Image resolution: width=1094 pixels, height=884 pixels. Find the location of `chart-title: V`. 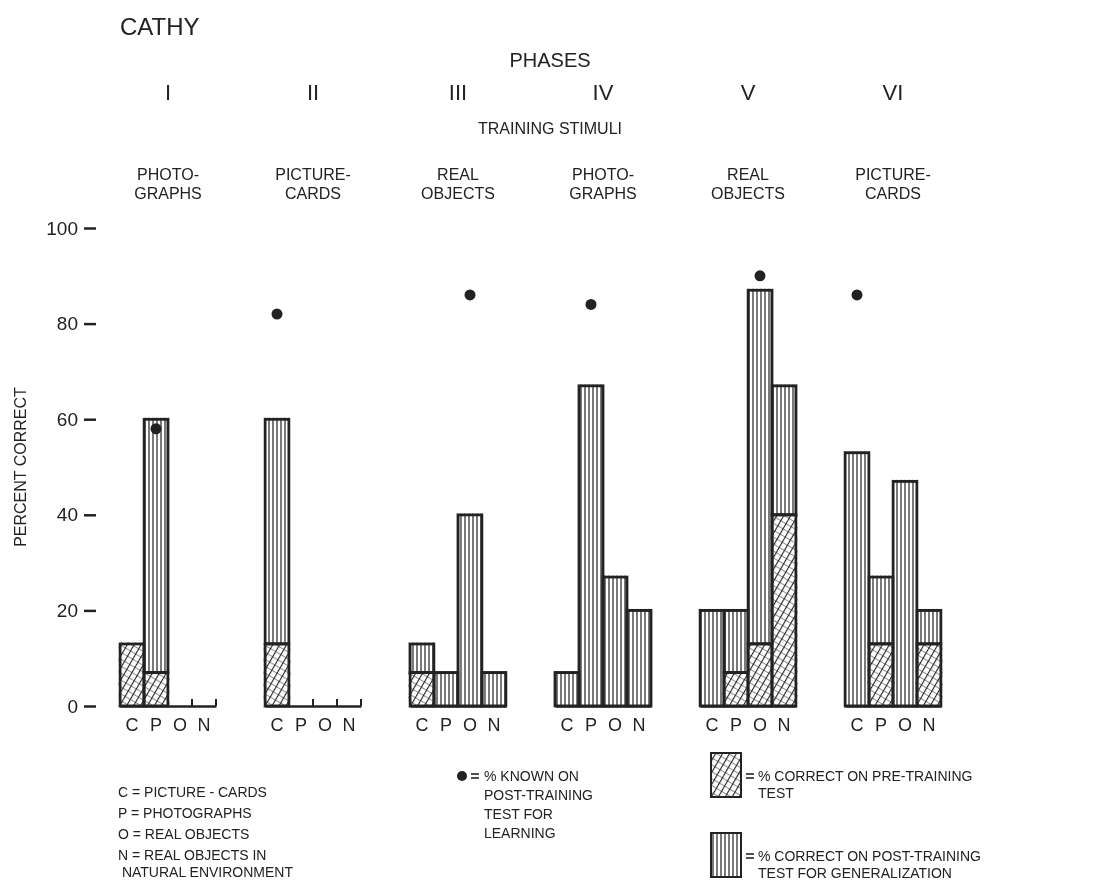

chart-title: V is located at coordinates (748, 92).